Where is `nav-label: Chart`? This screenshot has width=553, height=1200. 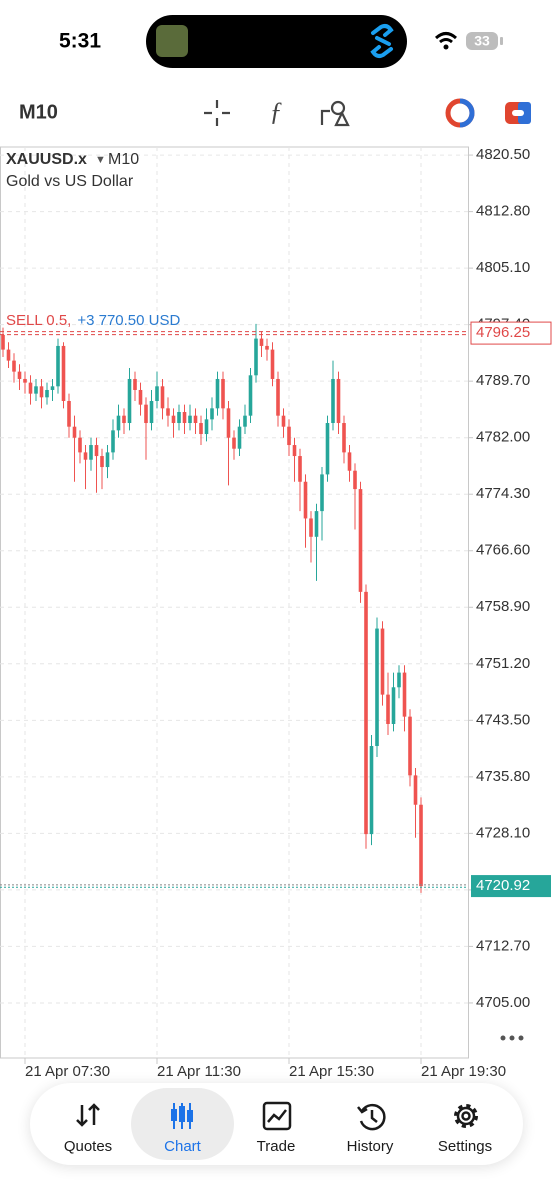
nav-label: Chart is located at coordinates (182, 1146).